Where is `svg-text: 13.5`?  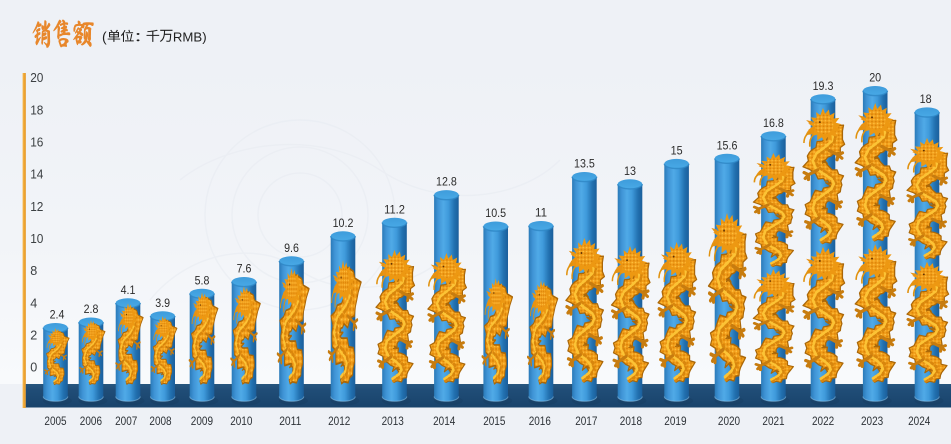 svg-text: 13.5 is located at coordinates (584, 164).